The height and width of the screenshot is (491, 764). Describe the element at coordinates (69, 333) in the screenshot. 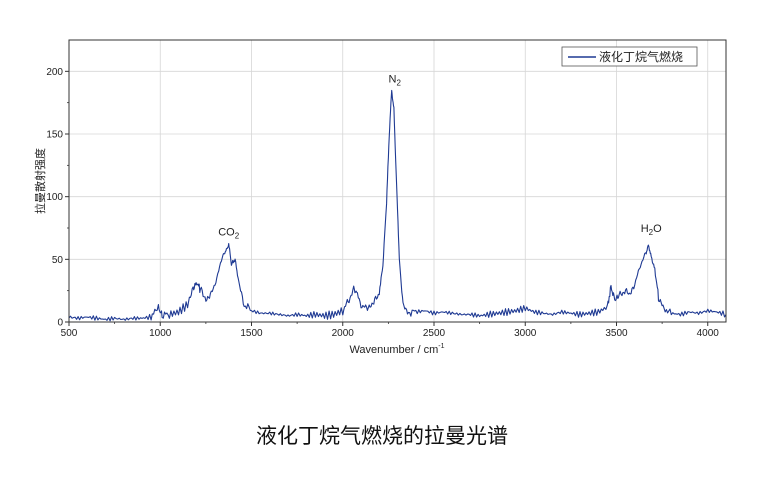

I see `x-tick-label: 500` at that location.